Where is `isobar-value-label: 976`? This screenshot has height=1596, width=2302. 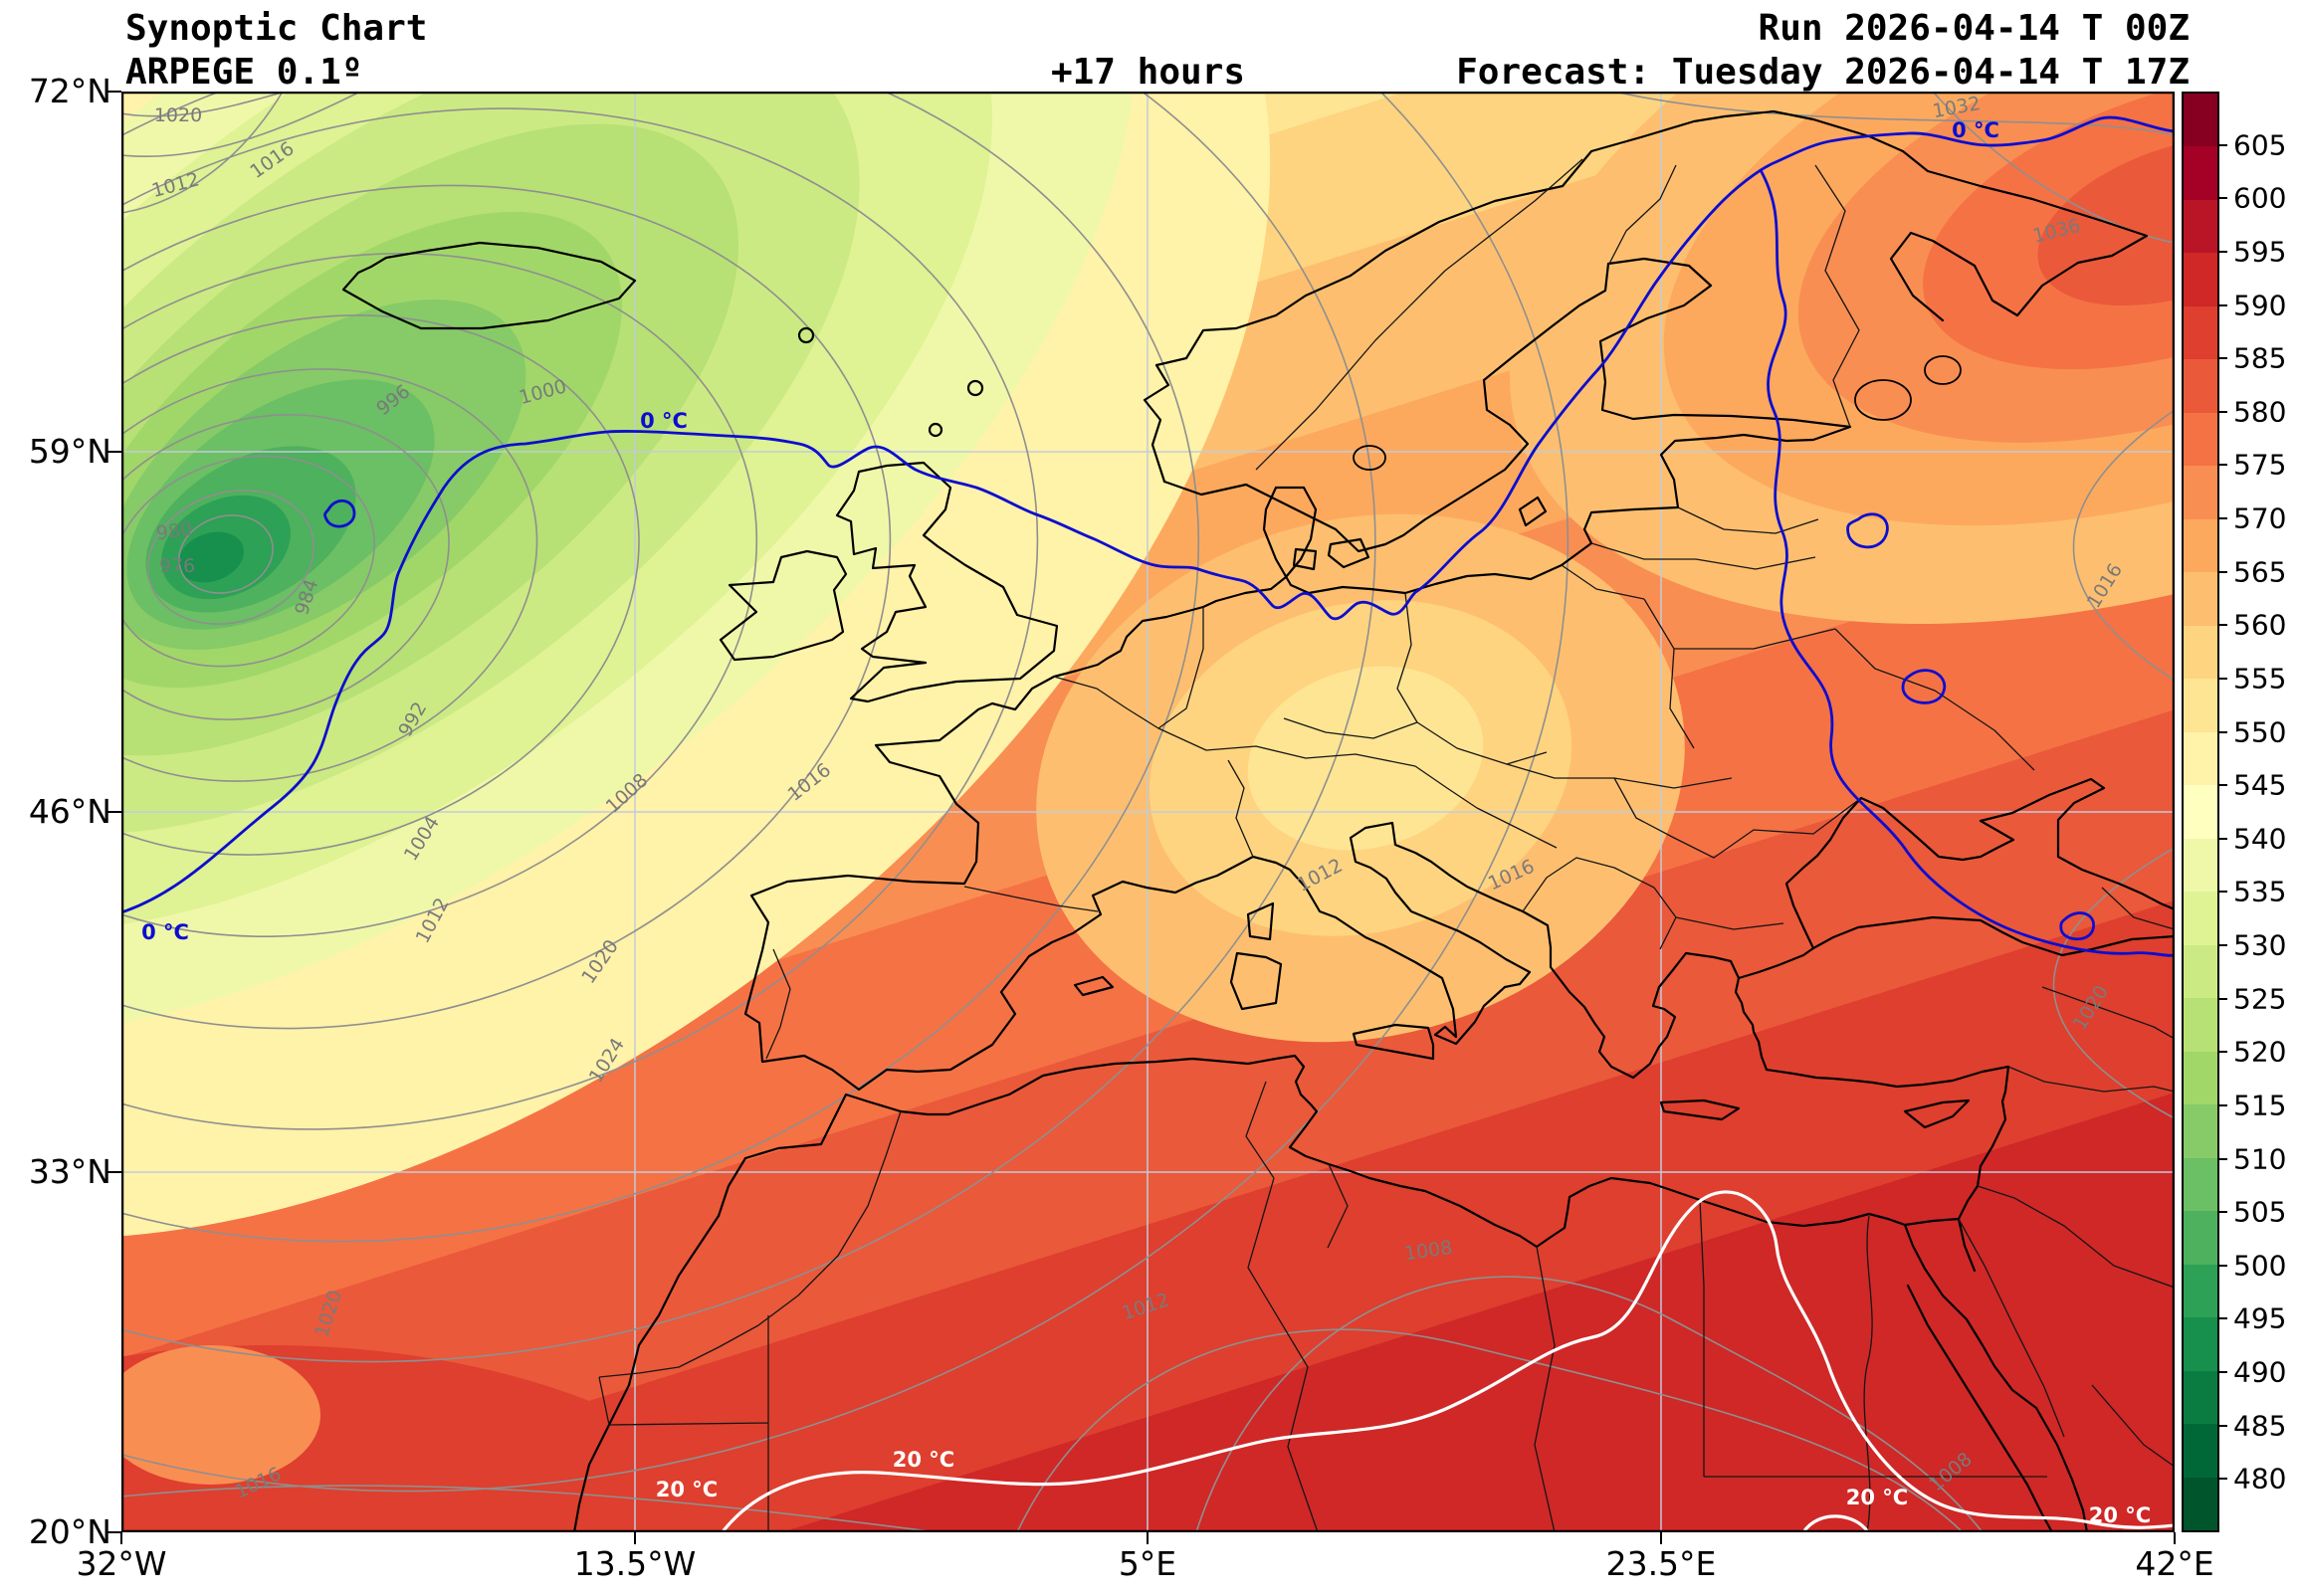
isobar-value-label: 976 is located at coordinates (177, 566).